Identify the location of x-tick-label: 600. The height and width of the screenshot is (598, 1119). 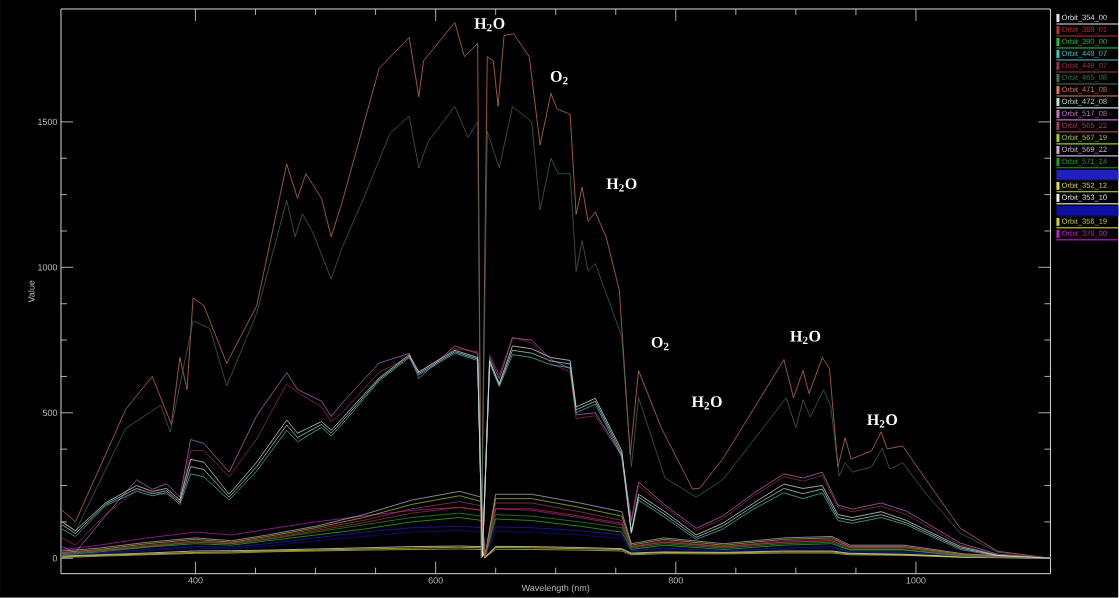
(435, 580).